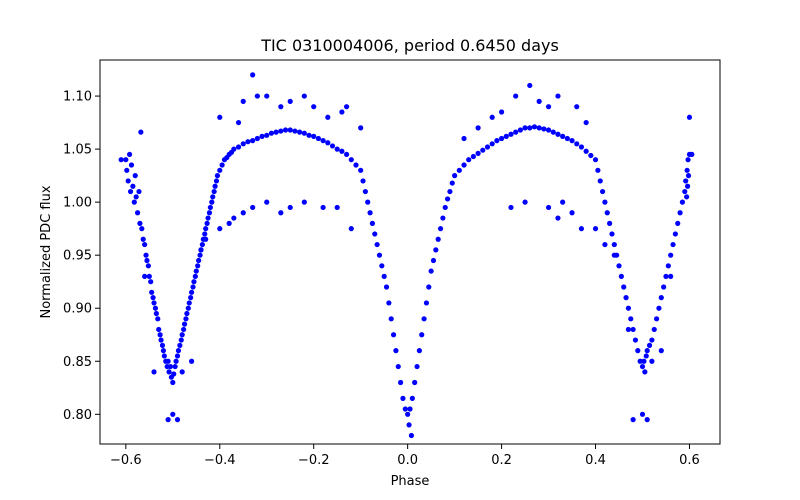 The height and width of the screenshot is (500, 800). I want to click on y-tick-label: 1.00, so click(77, 203).